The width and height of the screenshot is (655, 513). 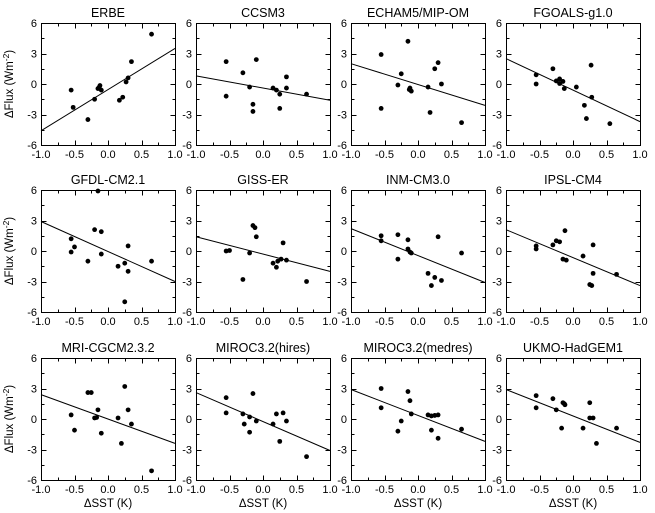 What do you see at coordinates (263, 348) in the screenshot?
I see `subplot-title: MIROC3.2(hires)` at bounding box center [263, 348].